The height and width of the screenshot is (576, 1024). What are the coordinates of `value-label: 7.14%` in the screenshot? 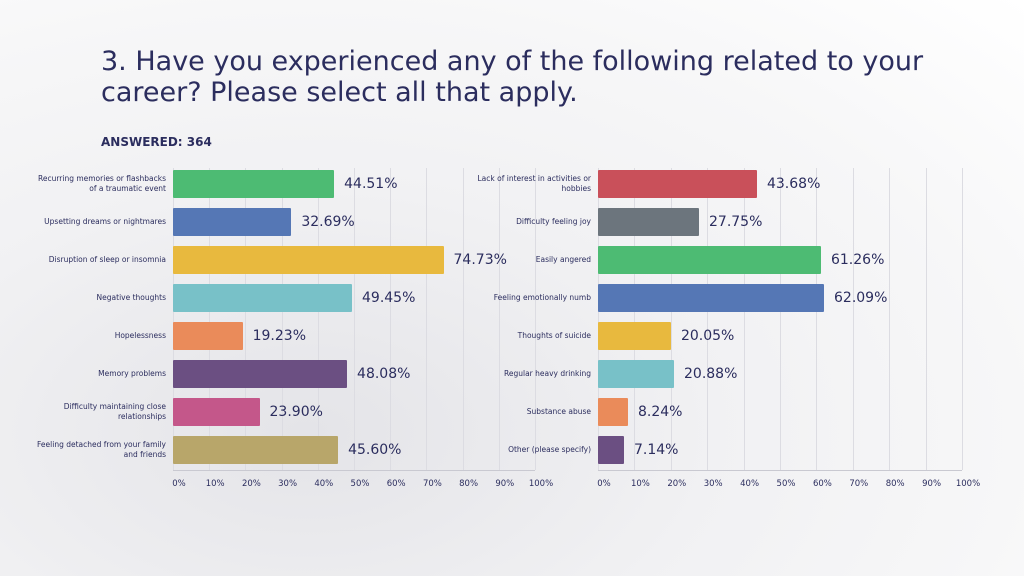 It's located at (656, 450).